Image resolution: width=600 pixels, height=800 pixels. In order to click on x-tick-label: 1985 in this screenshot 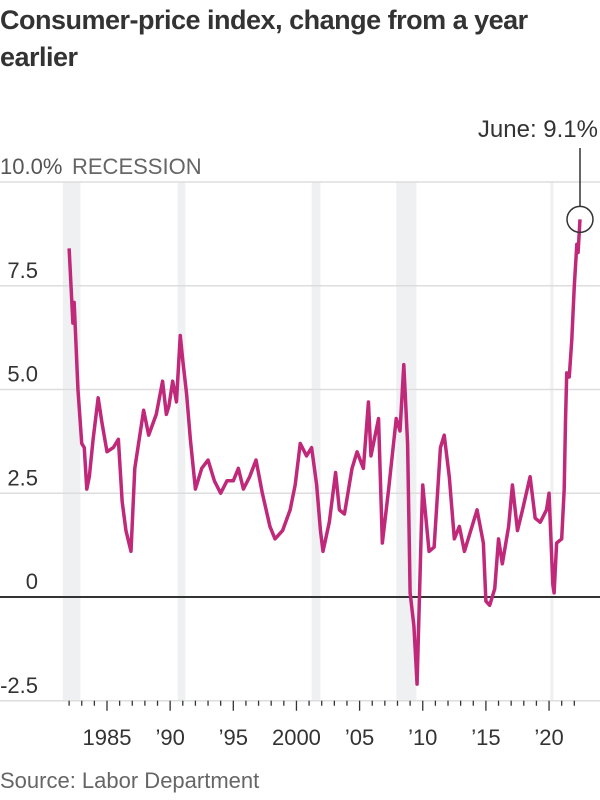, I will do `click(107, 737)`.